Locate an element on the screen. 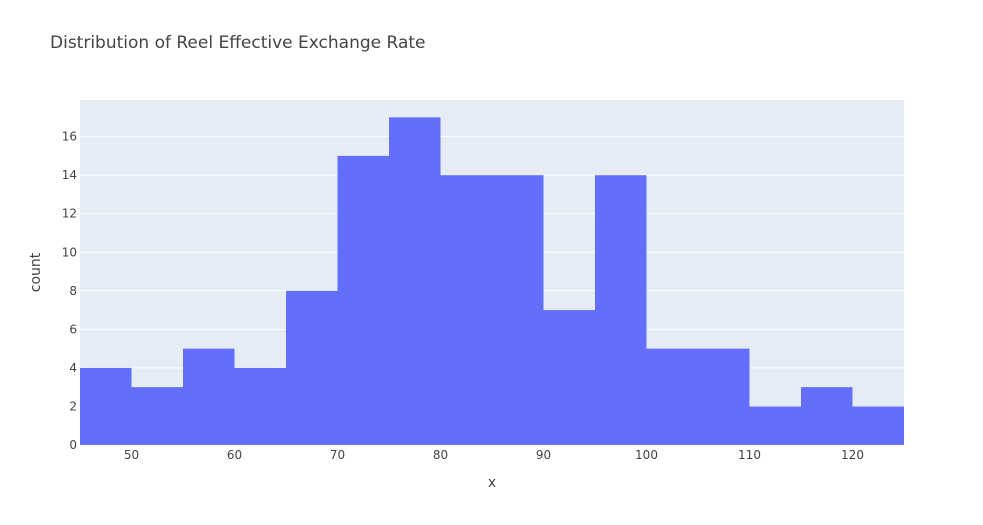 The image size is (983, 525). y-tick-label: 4 is located at coordinates (73, 368).